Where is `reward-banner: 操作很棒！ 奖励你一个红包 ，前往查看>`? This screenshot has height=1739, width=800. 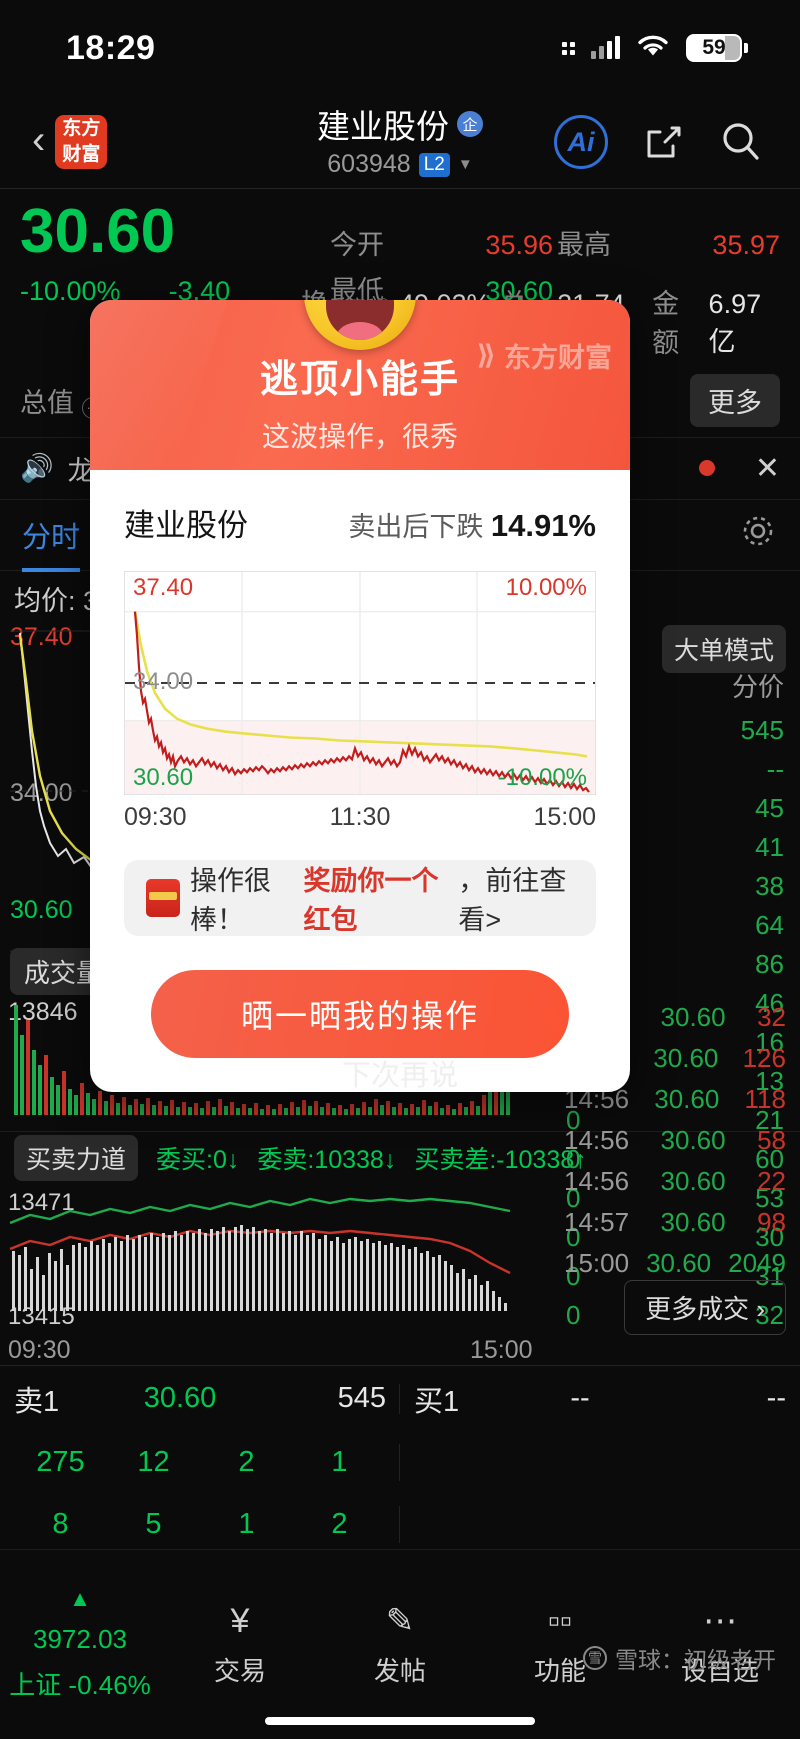
reward-banner: 操作很棒！ 奖励你一个红包 ，前往查看> is located at coordinates (360, 898).